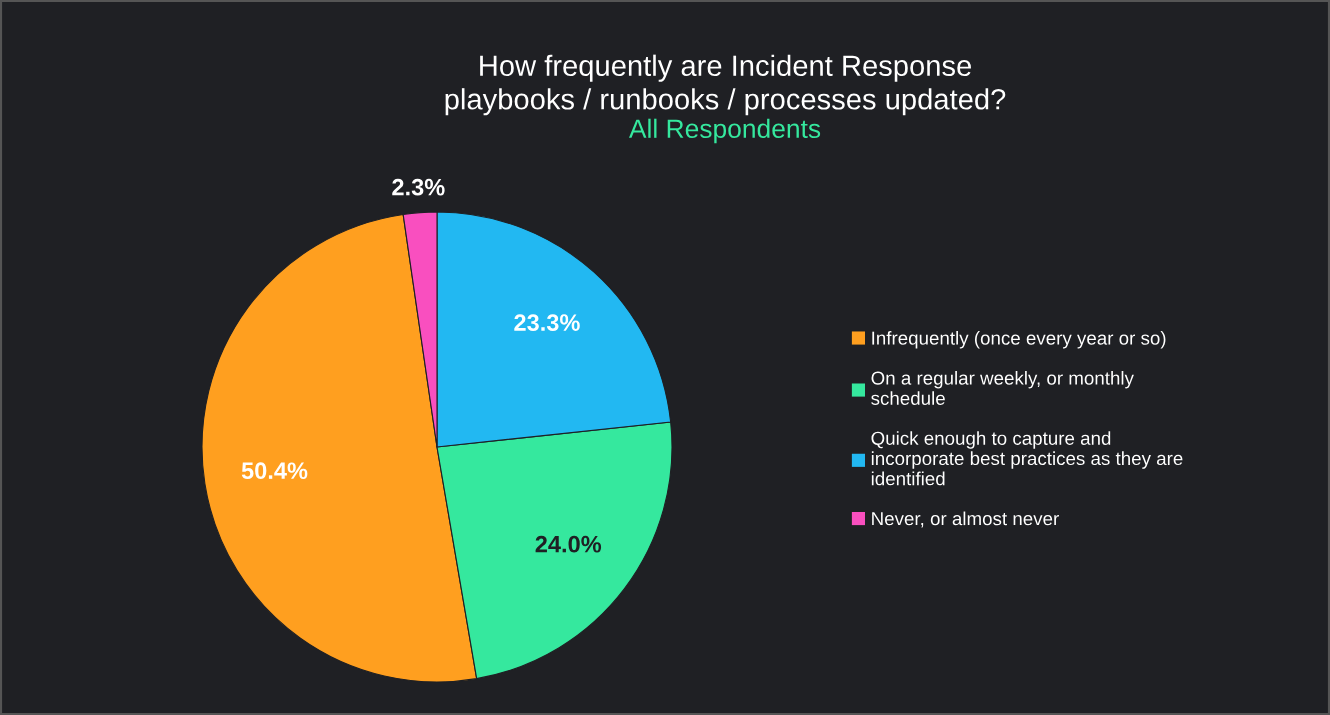 Image resolution: width=1330 pixels, height=715 pixels. I want to click on data-label: 2.3%, so click(418, 187).